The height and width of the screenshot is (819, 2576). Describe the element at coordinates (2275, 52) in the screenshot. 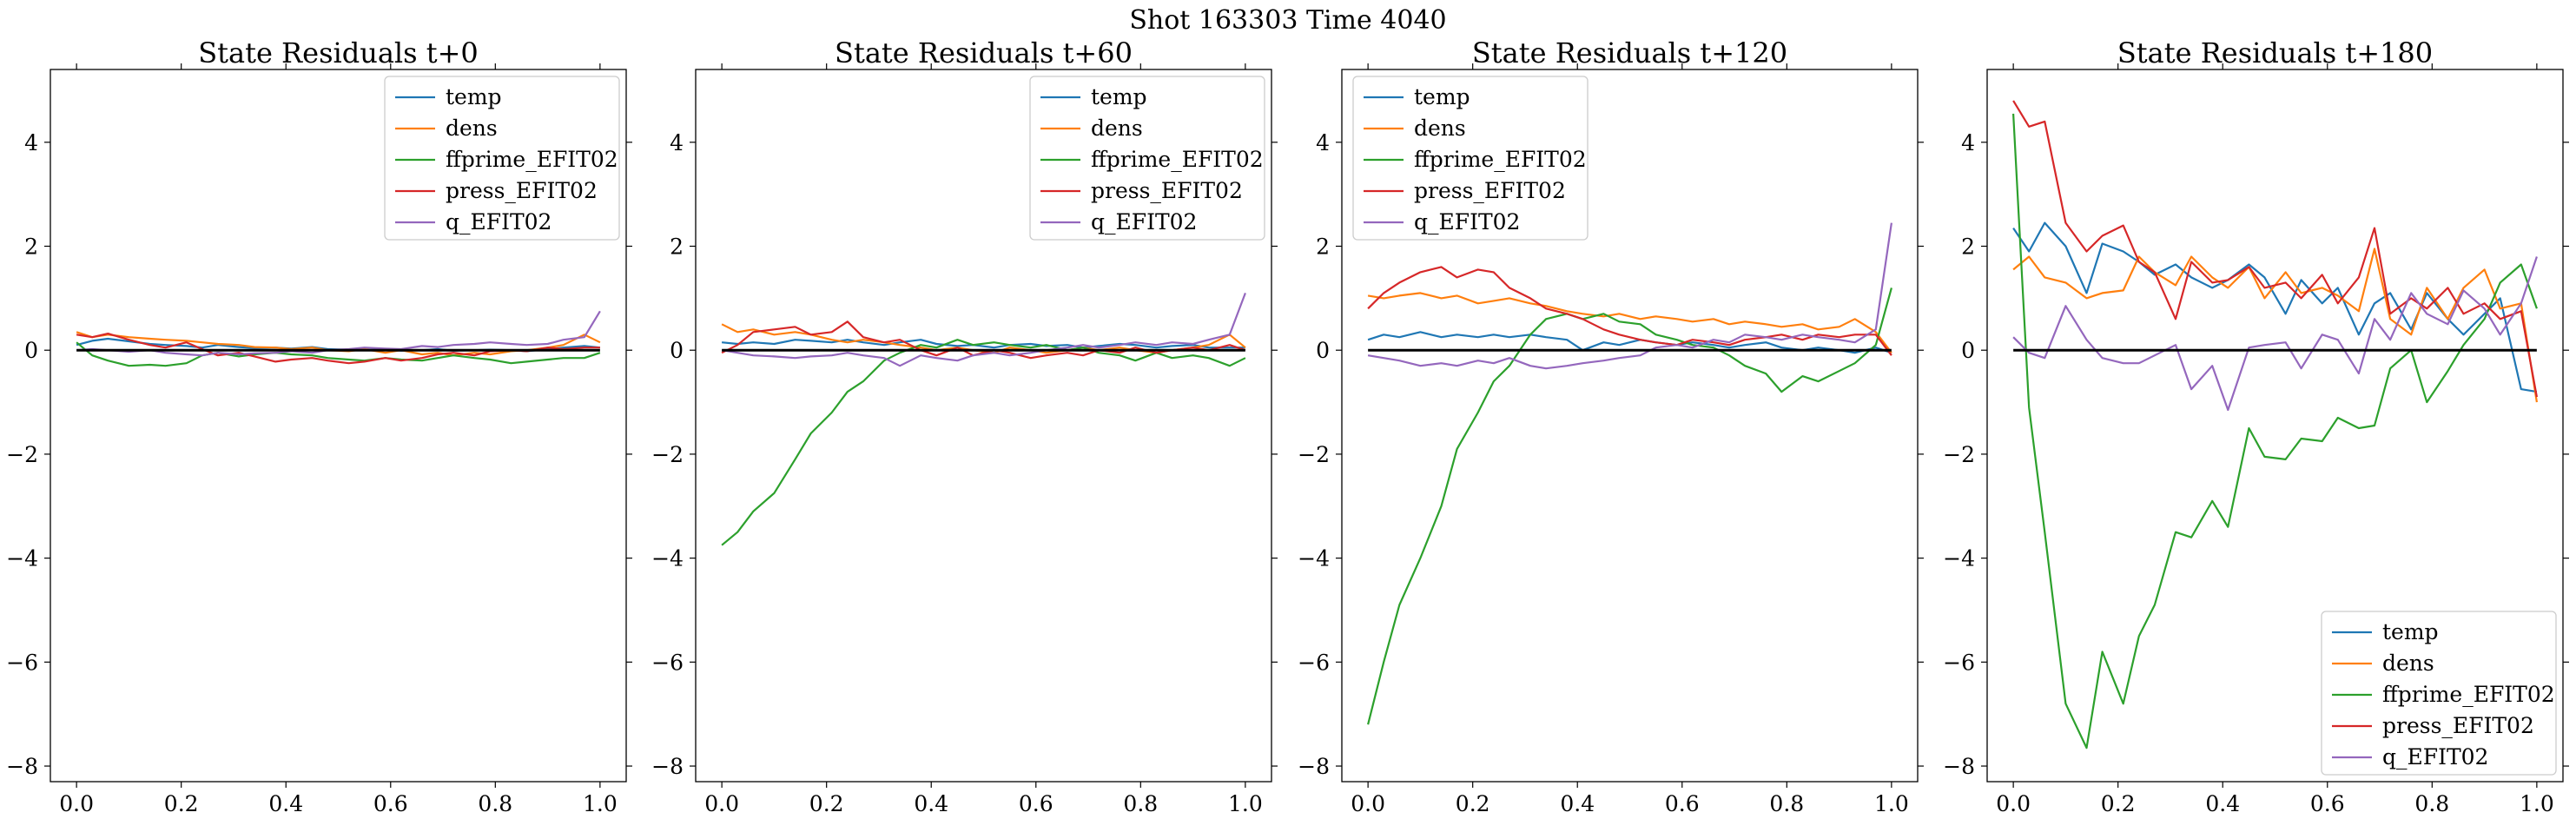

I see `panel-title: State Residuals t+180` at that location.